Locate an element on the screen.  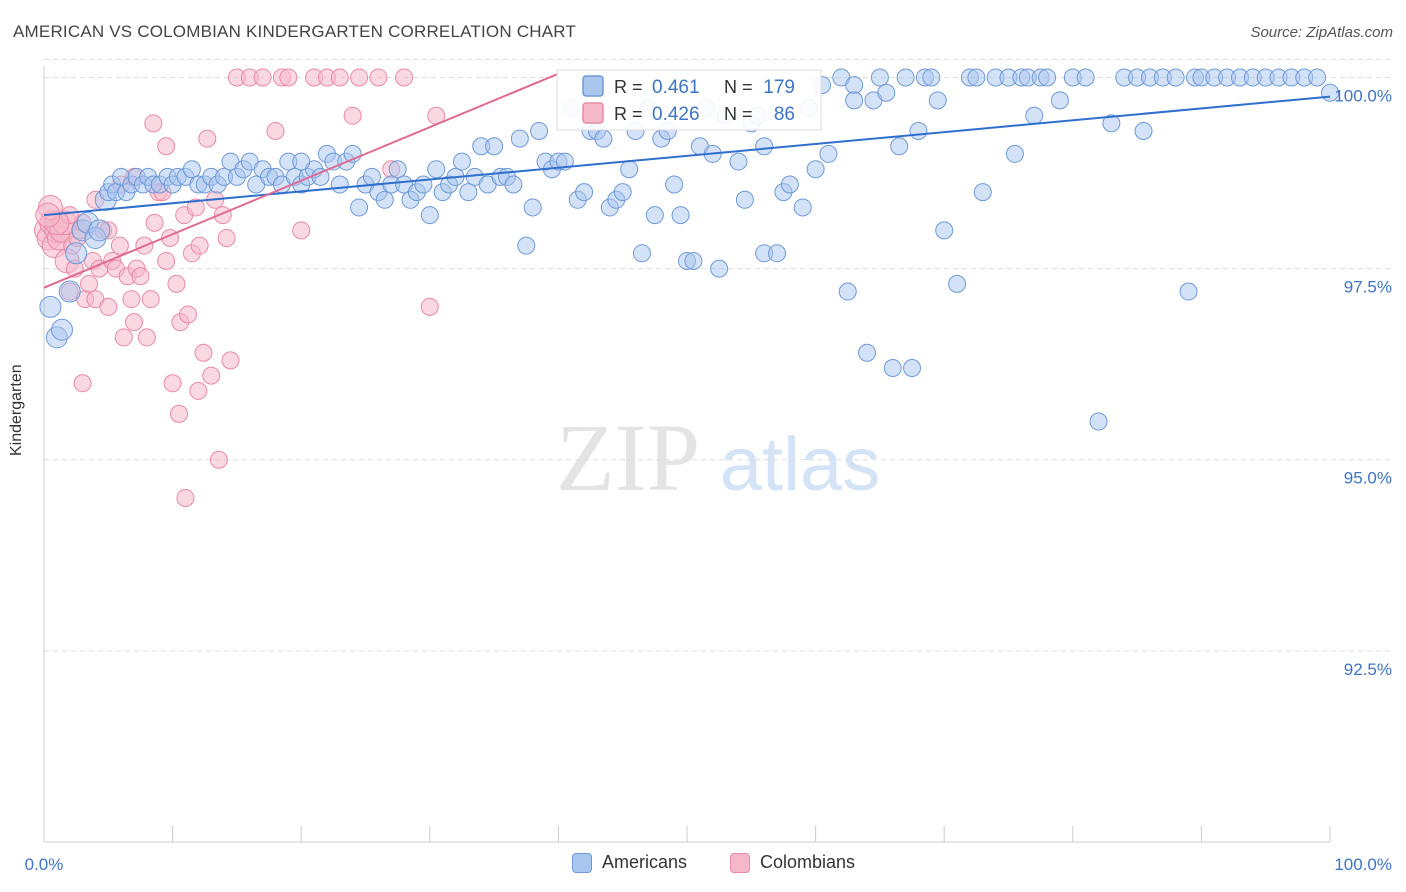
legend-label-americans: Americans is located at coordinates (645, 862).